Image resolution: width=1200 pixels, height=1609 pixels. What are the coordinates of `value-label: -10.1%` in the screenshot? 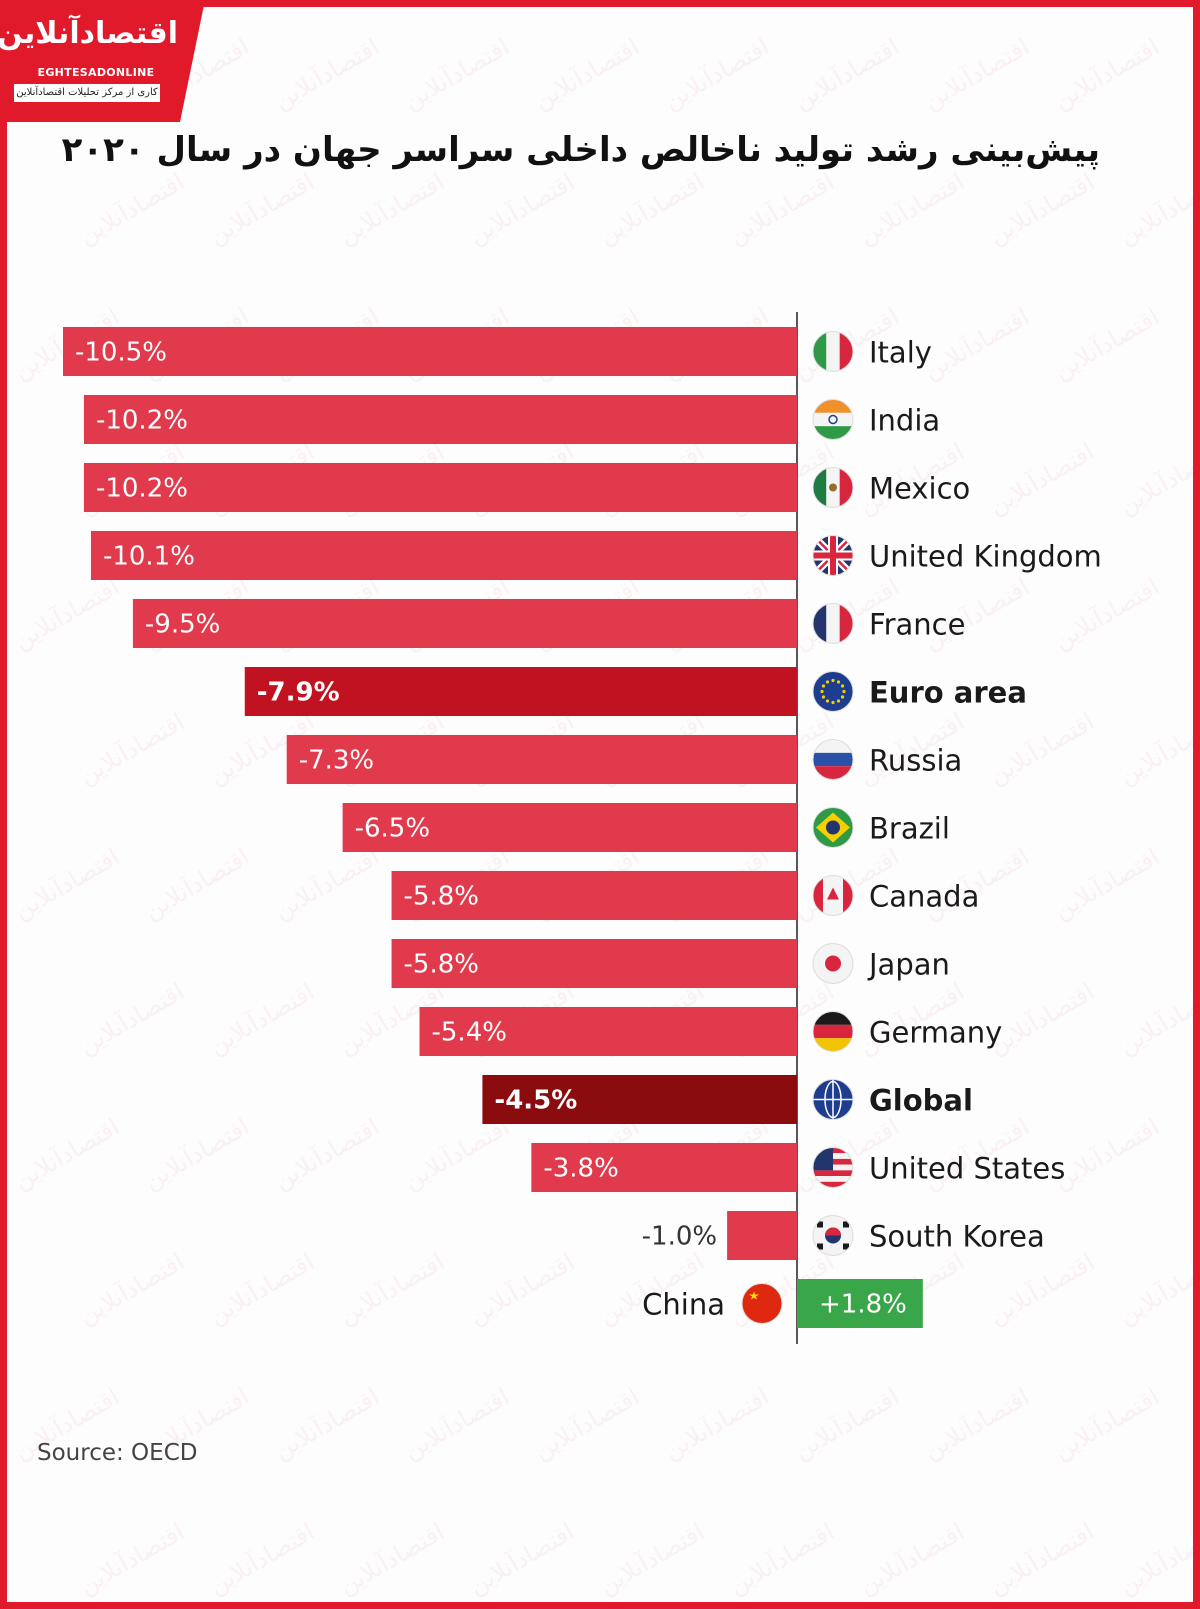 It's located at (149, 557).